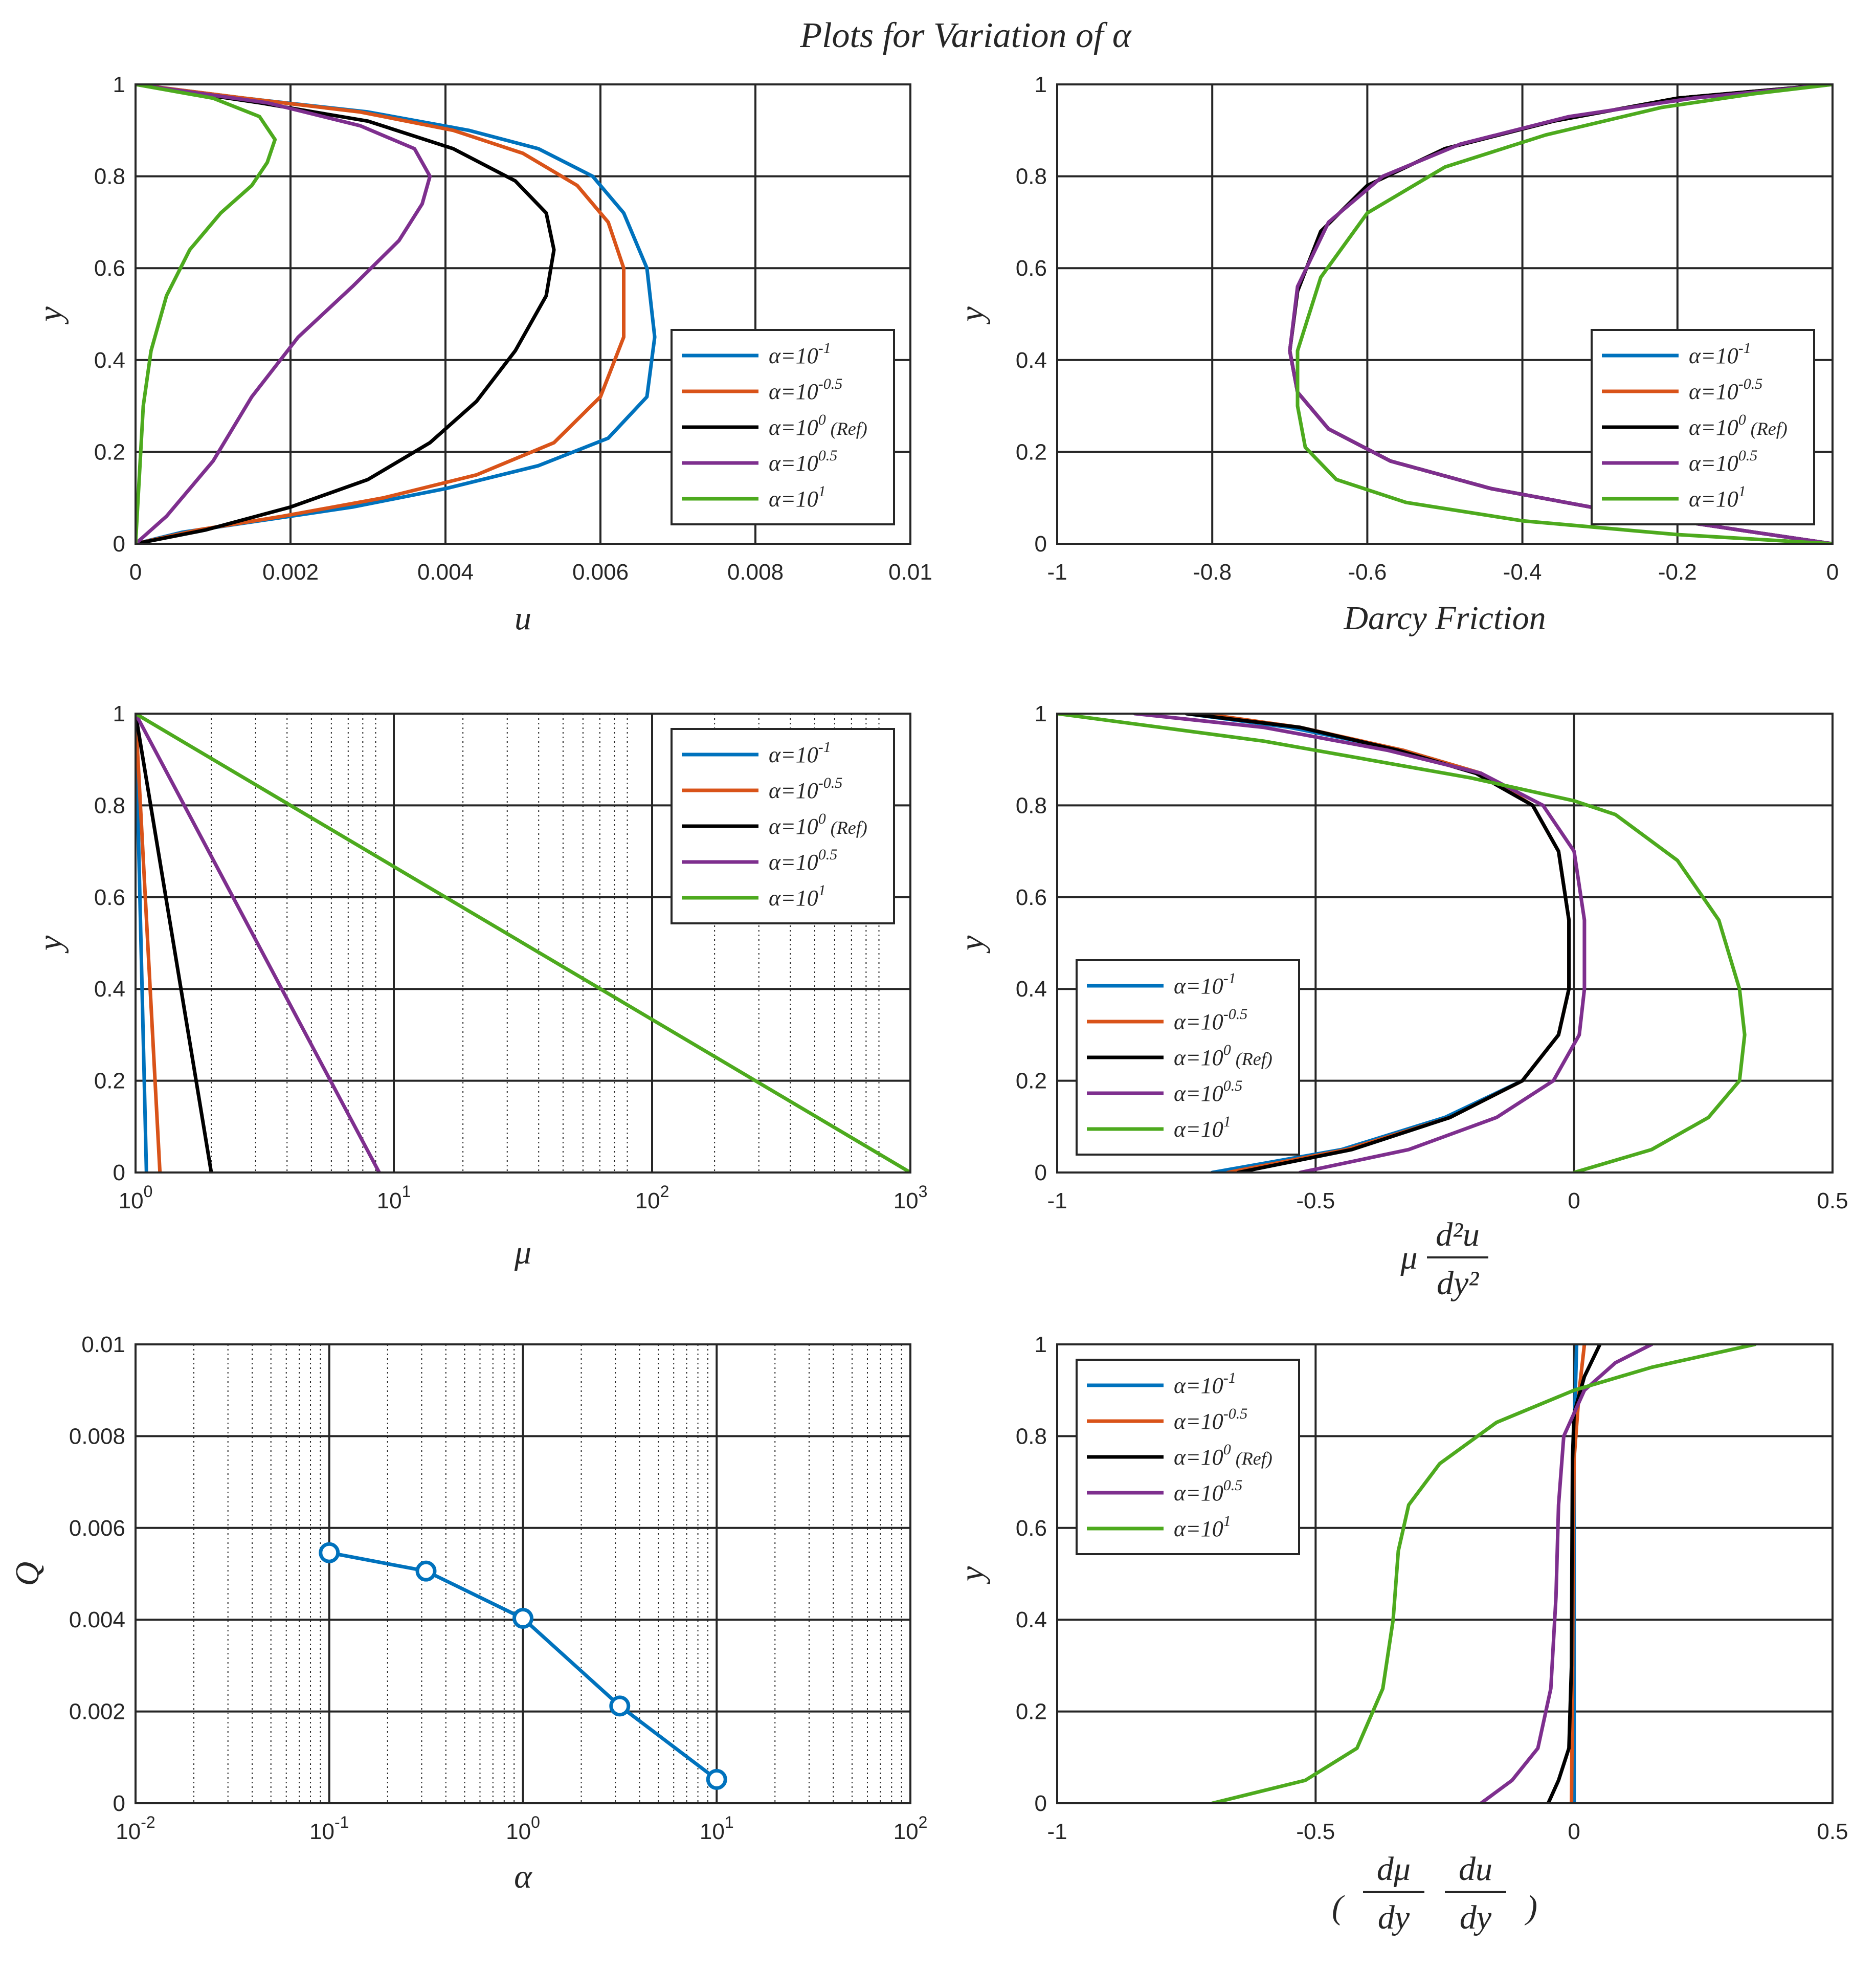  What do you see at coordinates (97, 1619) in the screenshot?
I see `y-tick-label: 0.004` at bounding box center [97, 1619].